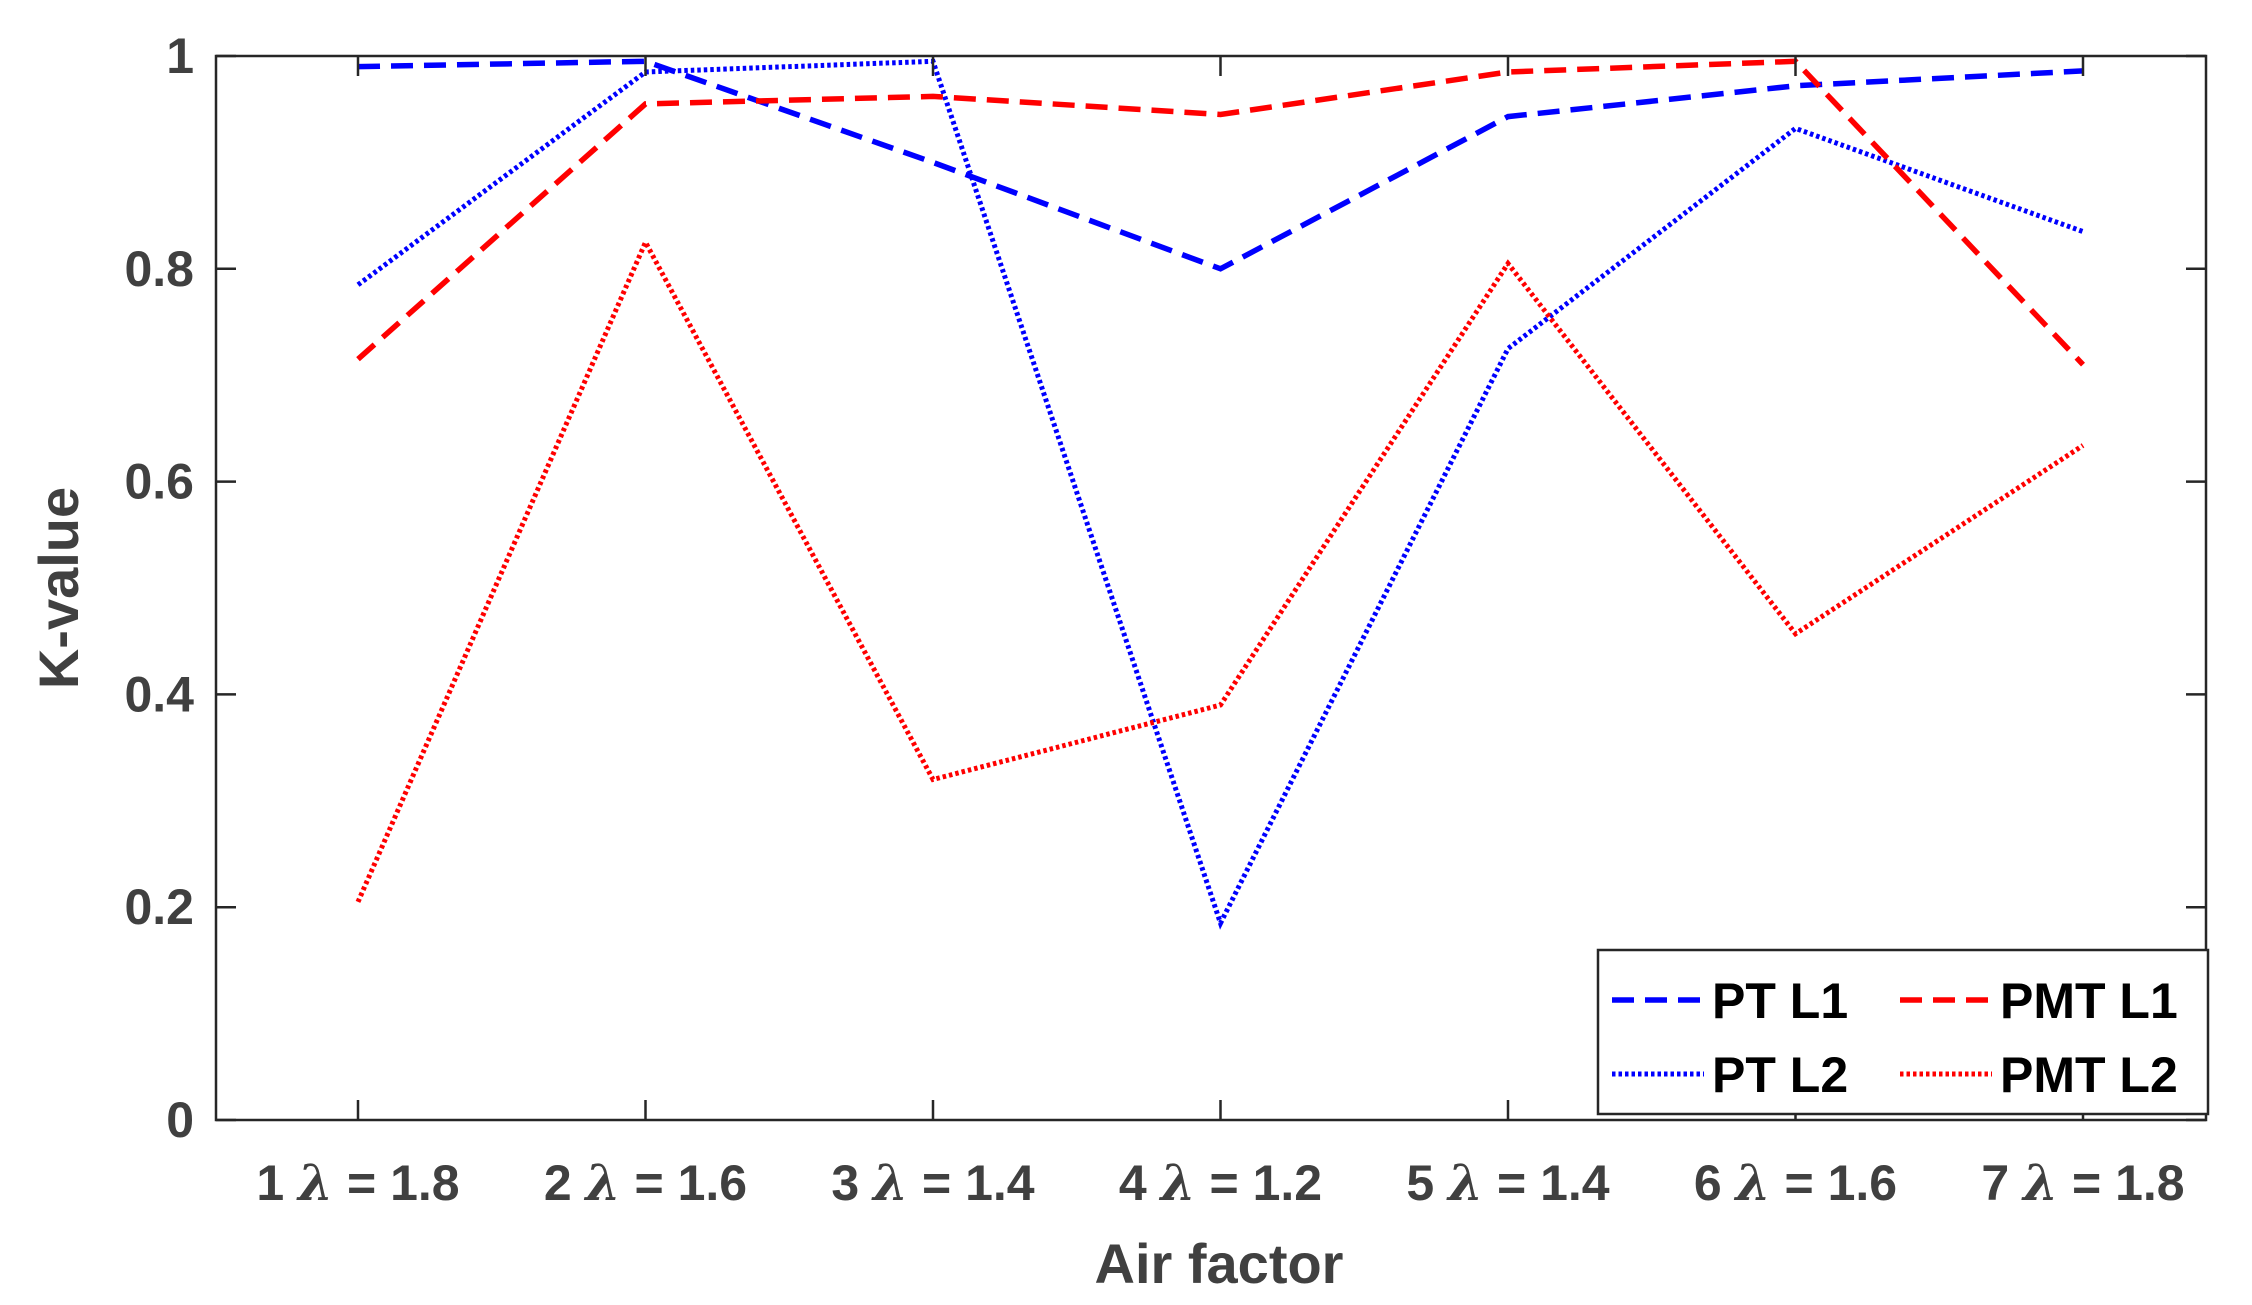  I want to click on legend-label-pt-l1: PT L1, so click(1780, 1001).